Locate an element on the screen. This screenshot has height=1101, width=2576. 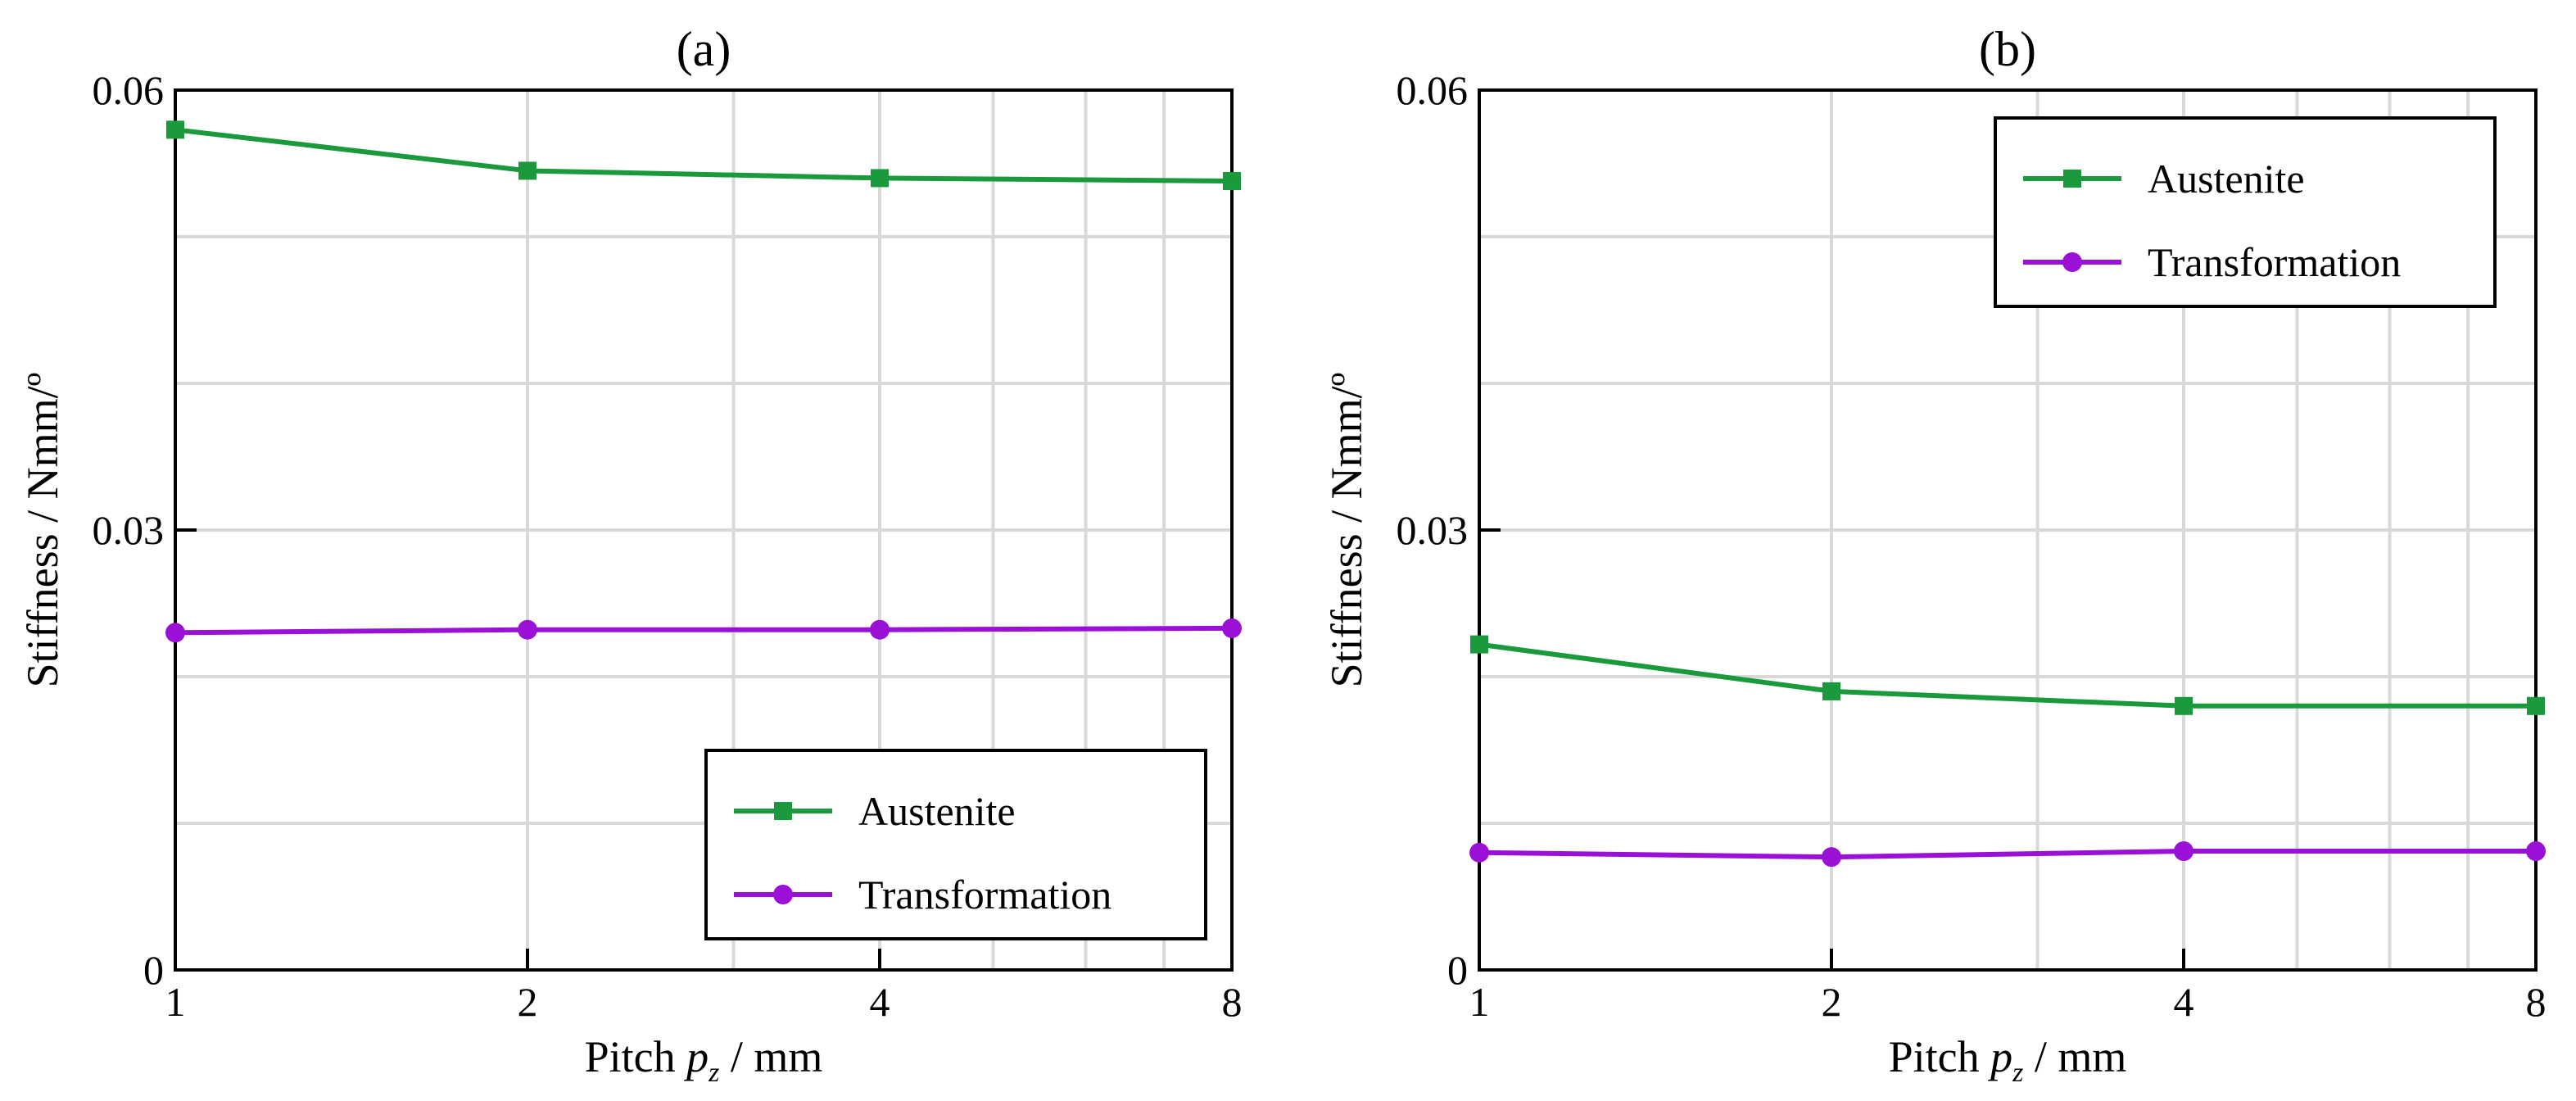
panel-title: (b) is located at coordinates (2007, 49).